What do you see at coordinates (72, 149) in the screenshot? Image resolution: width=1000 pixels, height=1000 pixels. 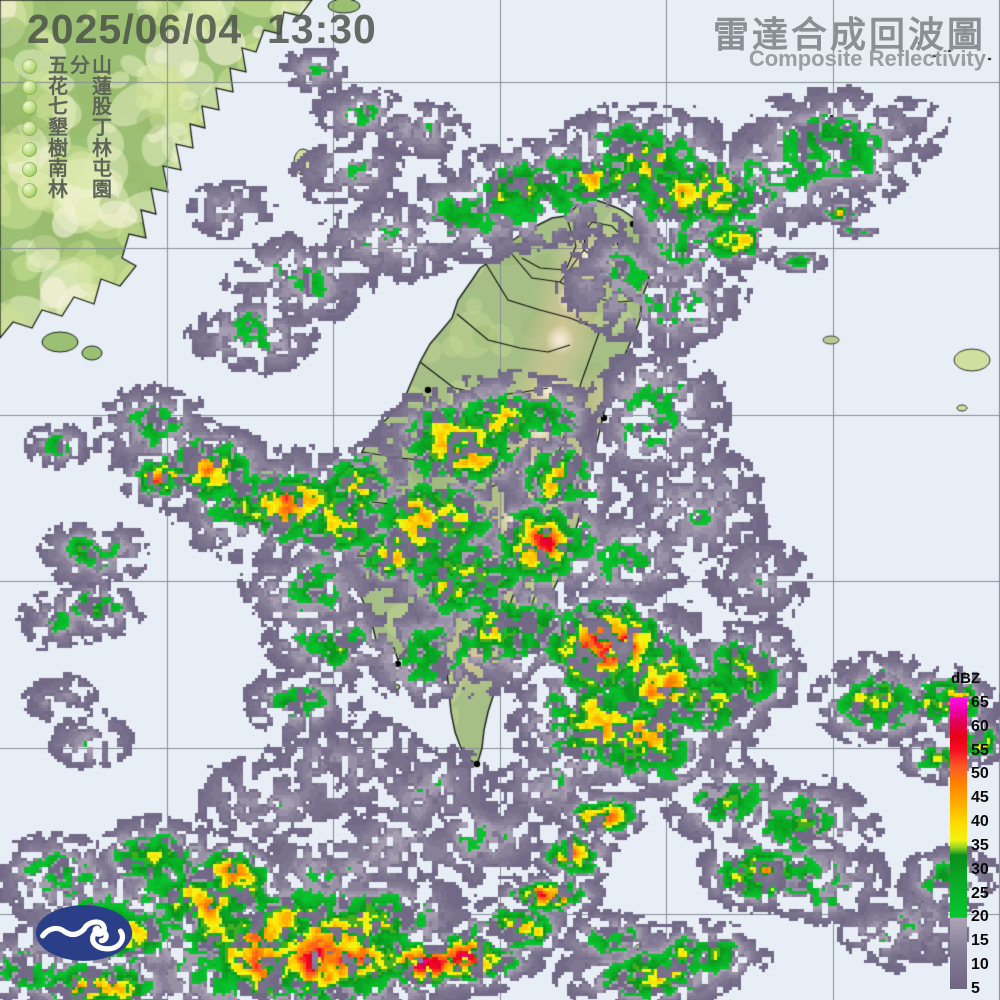 I see `radar-station-row: 樹林` at bounding box center [72, 149].